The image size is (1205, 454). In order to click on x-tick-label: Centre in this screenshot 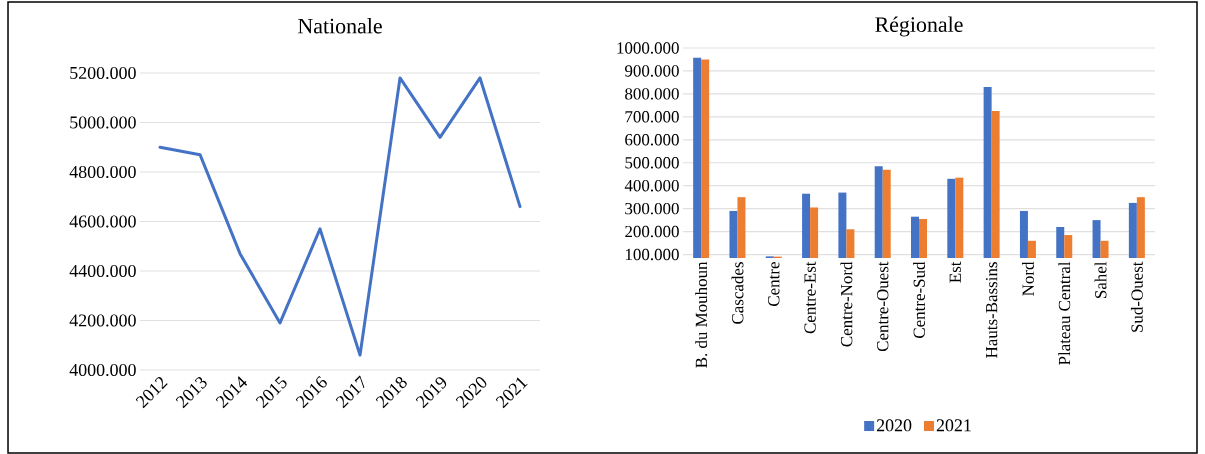, I will do `click(774, 284)`.